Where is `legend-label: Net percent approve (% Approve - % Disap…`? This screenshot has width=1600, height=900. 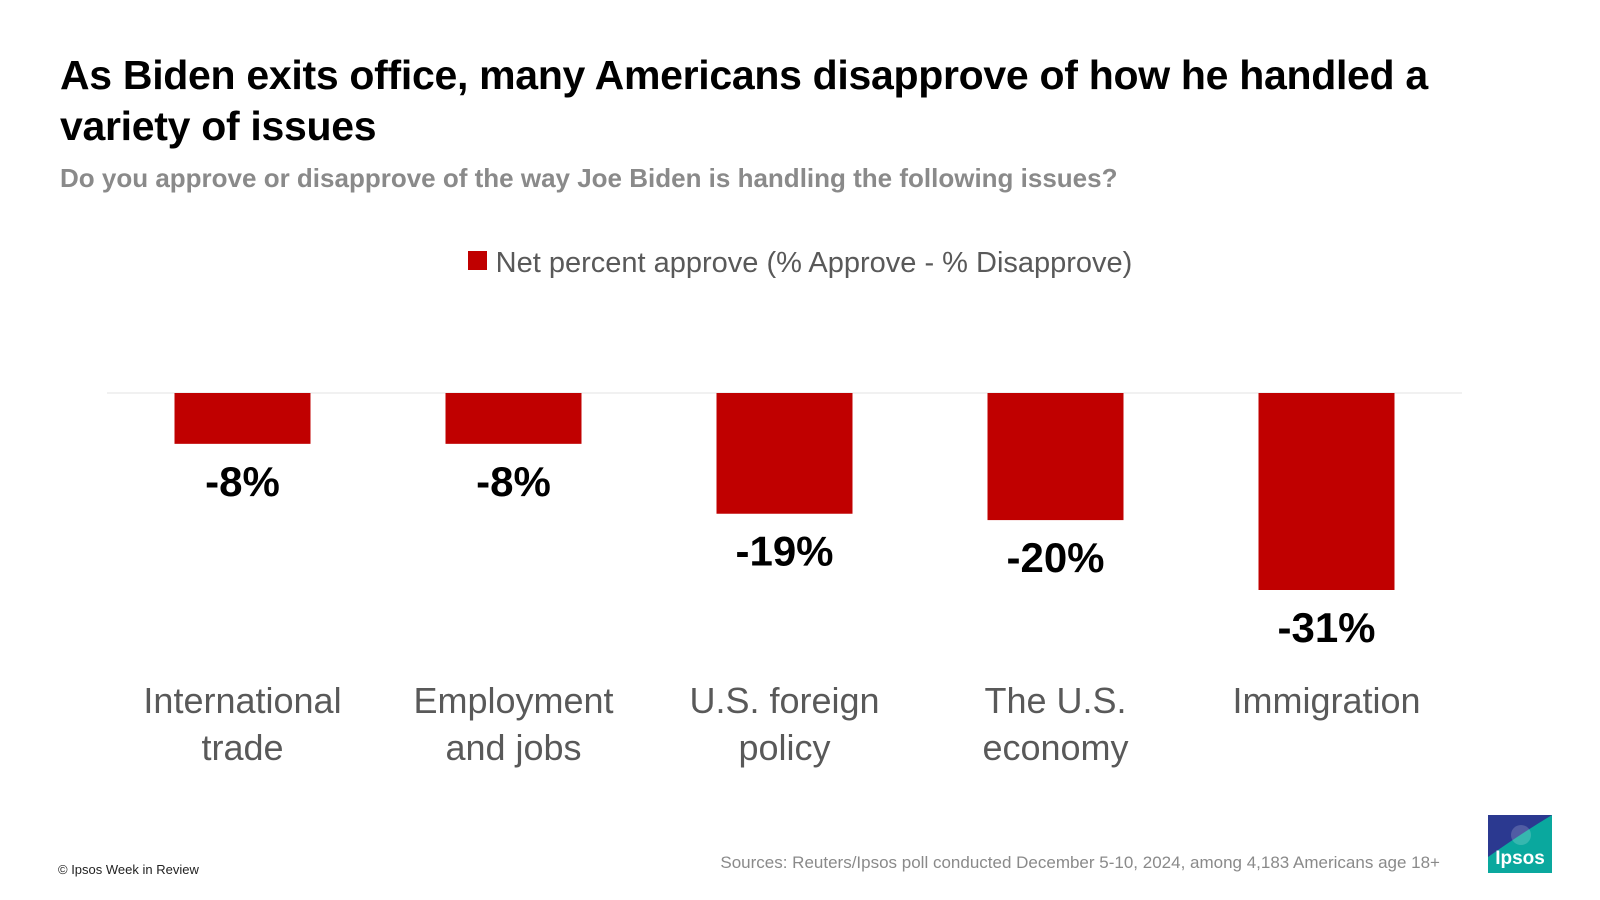
legend-label: Net percent approve (% Approve - % Disap… is located at coordinates (814, 263).